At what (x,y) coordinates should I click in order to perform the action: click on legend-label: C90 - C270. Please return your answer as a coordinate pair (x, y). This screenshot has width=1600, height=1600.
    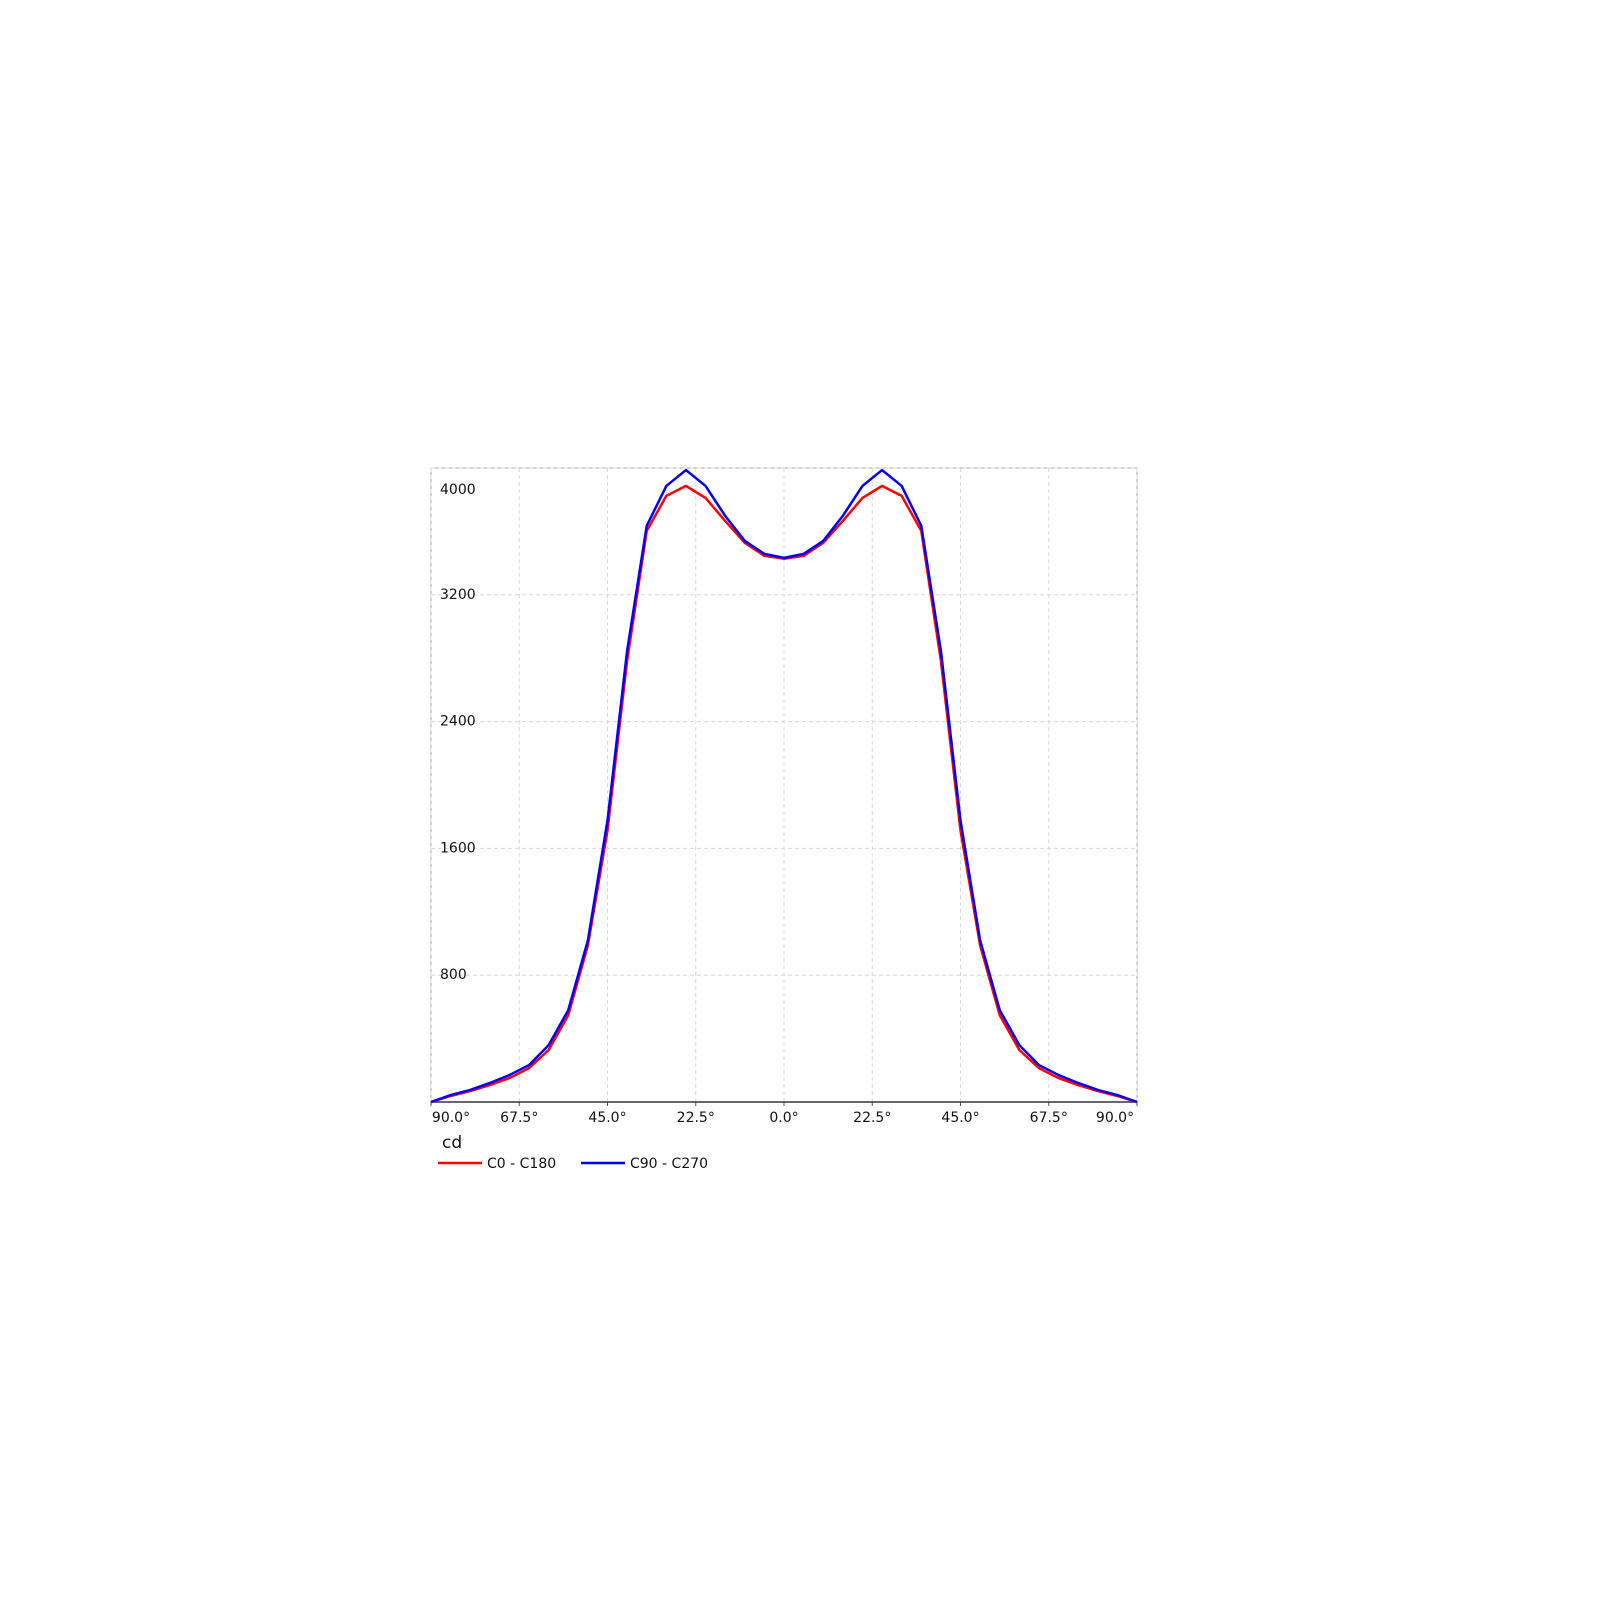
    Looking at the image, I should click on (669, 1164).